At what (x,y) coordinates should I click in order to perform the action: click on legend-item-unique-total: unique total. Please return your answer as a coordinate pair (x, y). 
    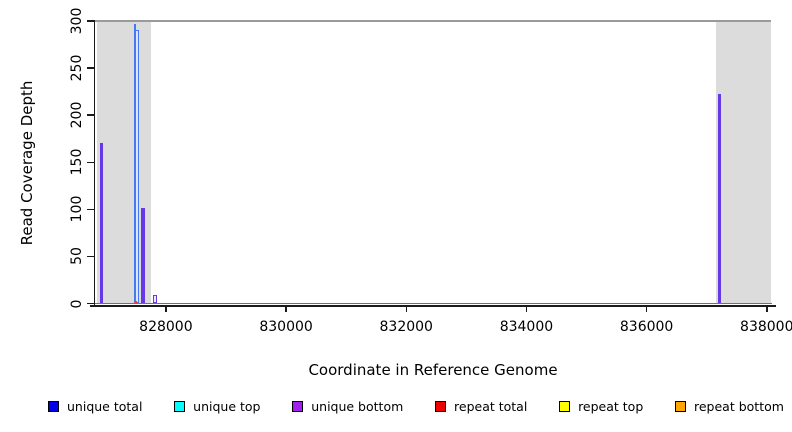
    Looking at the image, I should click on (95, 406).